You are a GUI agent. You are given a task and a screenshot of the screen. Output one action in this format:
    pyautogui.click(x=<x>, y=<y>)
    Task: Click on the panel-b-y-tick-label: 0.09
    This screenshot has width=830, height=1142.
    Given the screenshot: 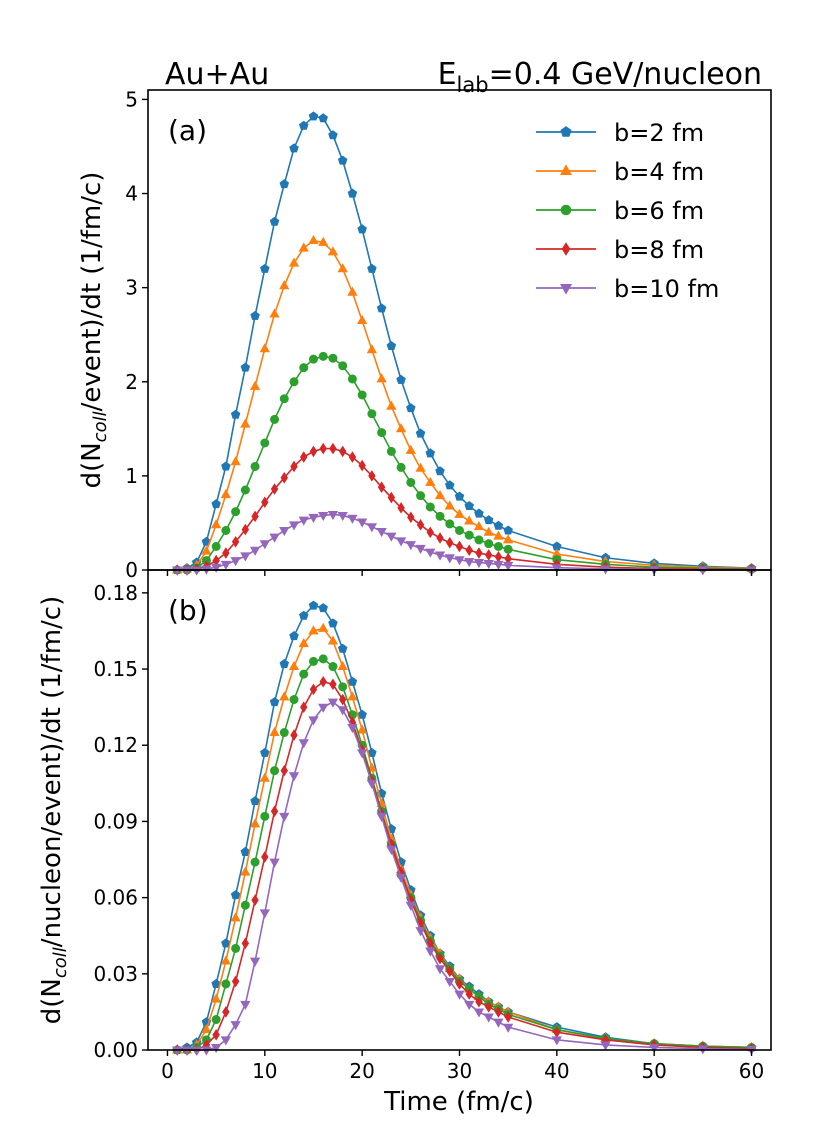 What is the action you would take?
    pyautogui.click(x=115, y=821)
    